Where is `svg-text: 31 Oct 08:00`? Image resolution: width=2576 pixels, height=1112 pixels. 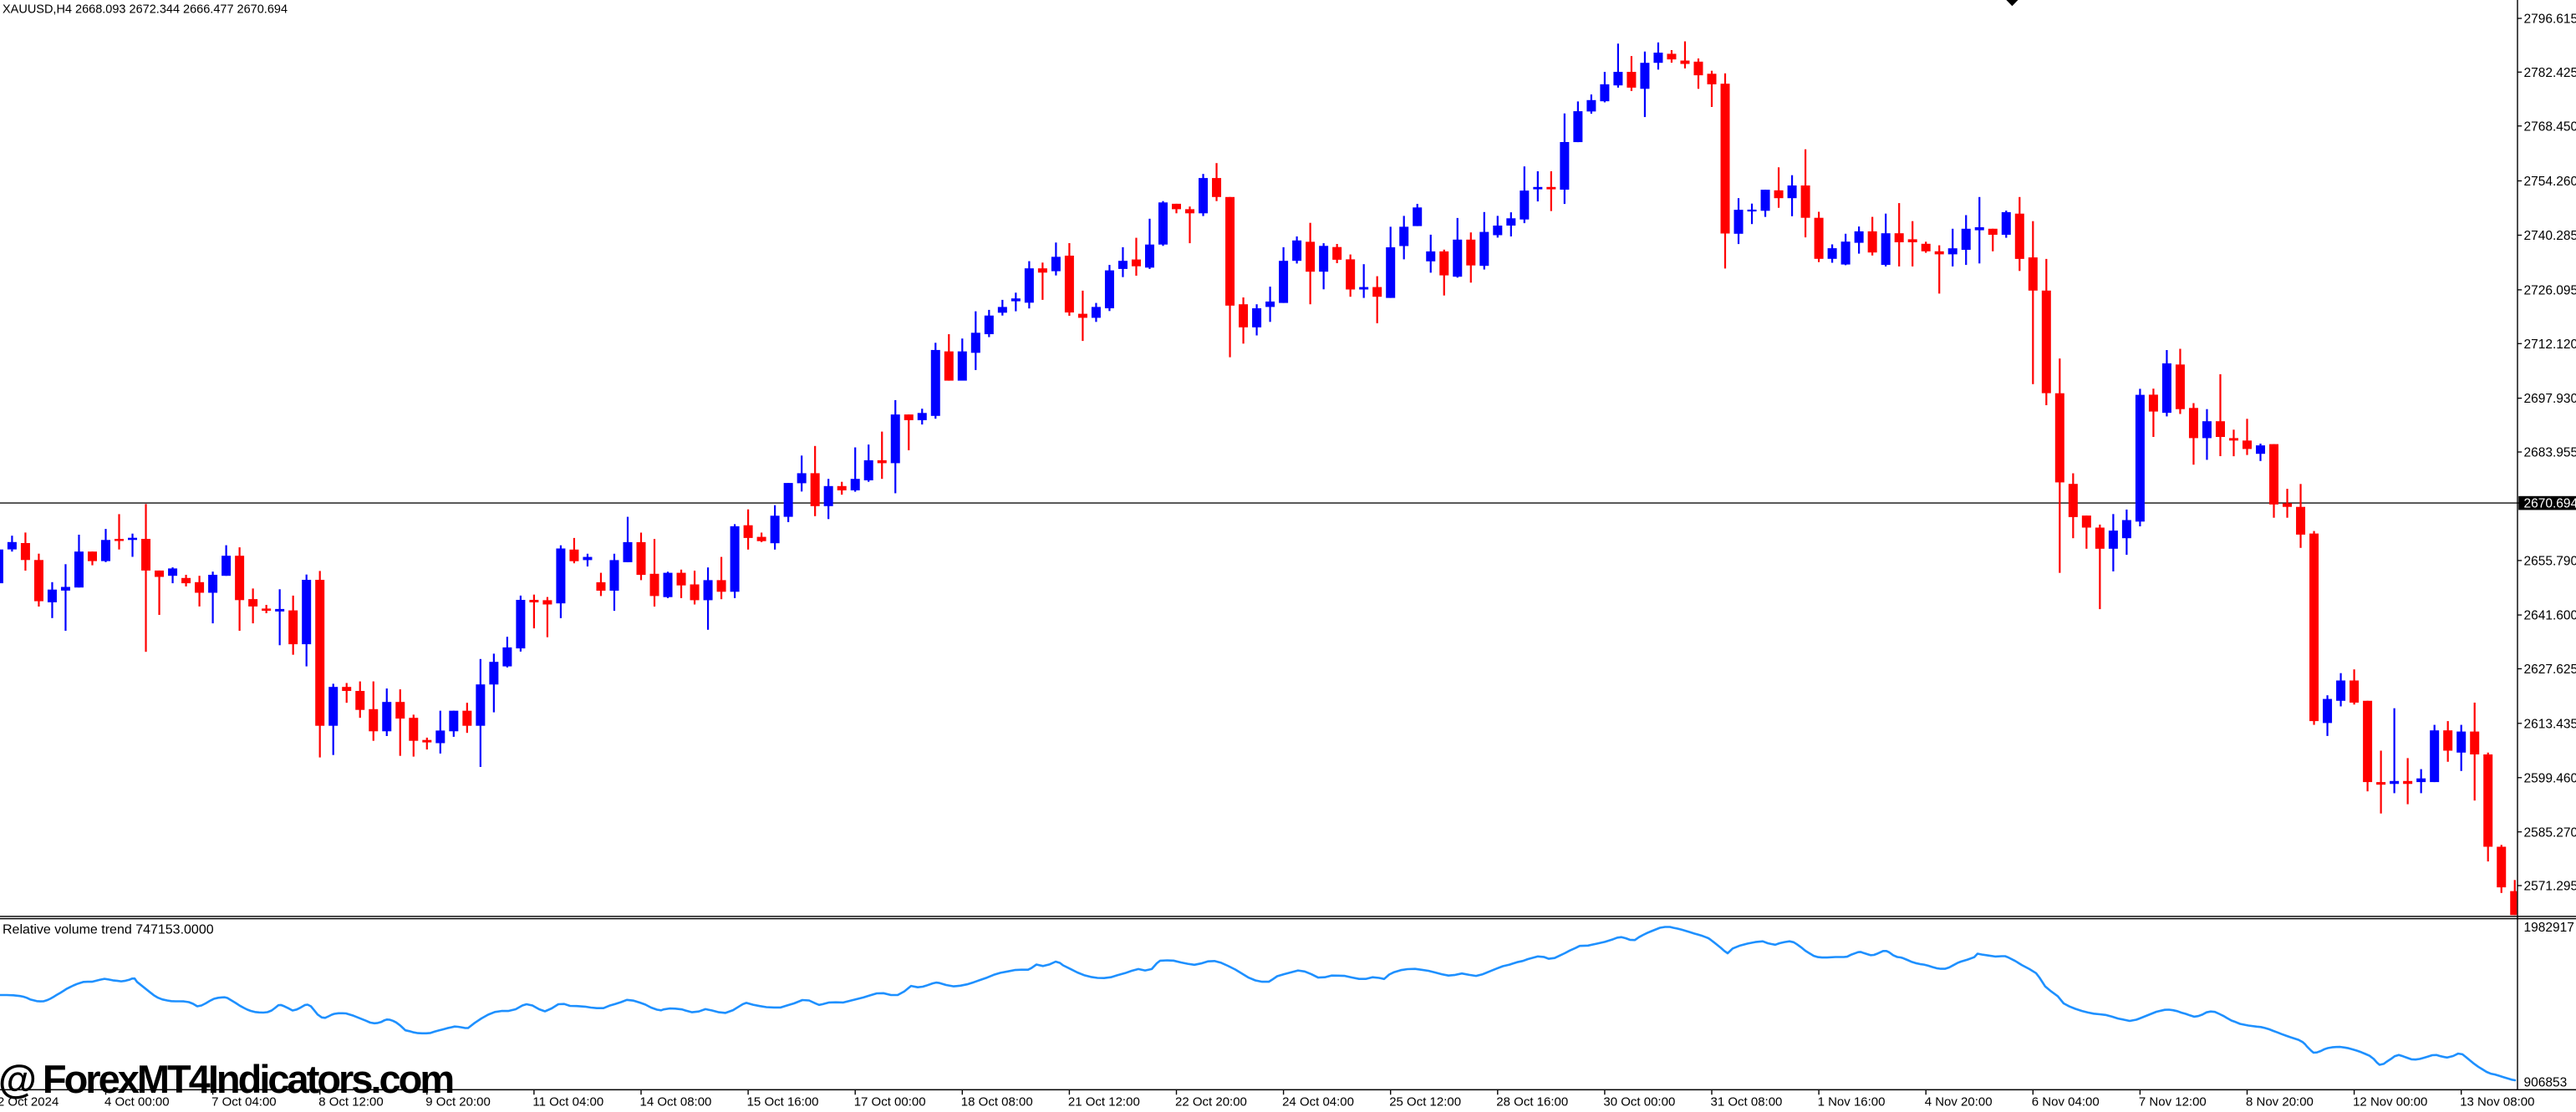
svg-text: 31 Oct 08:00 is located at coordinates (1747, 1101).